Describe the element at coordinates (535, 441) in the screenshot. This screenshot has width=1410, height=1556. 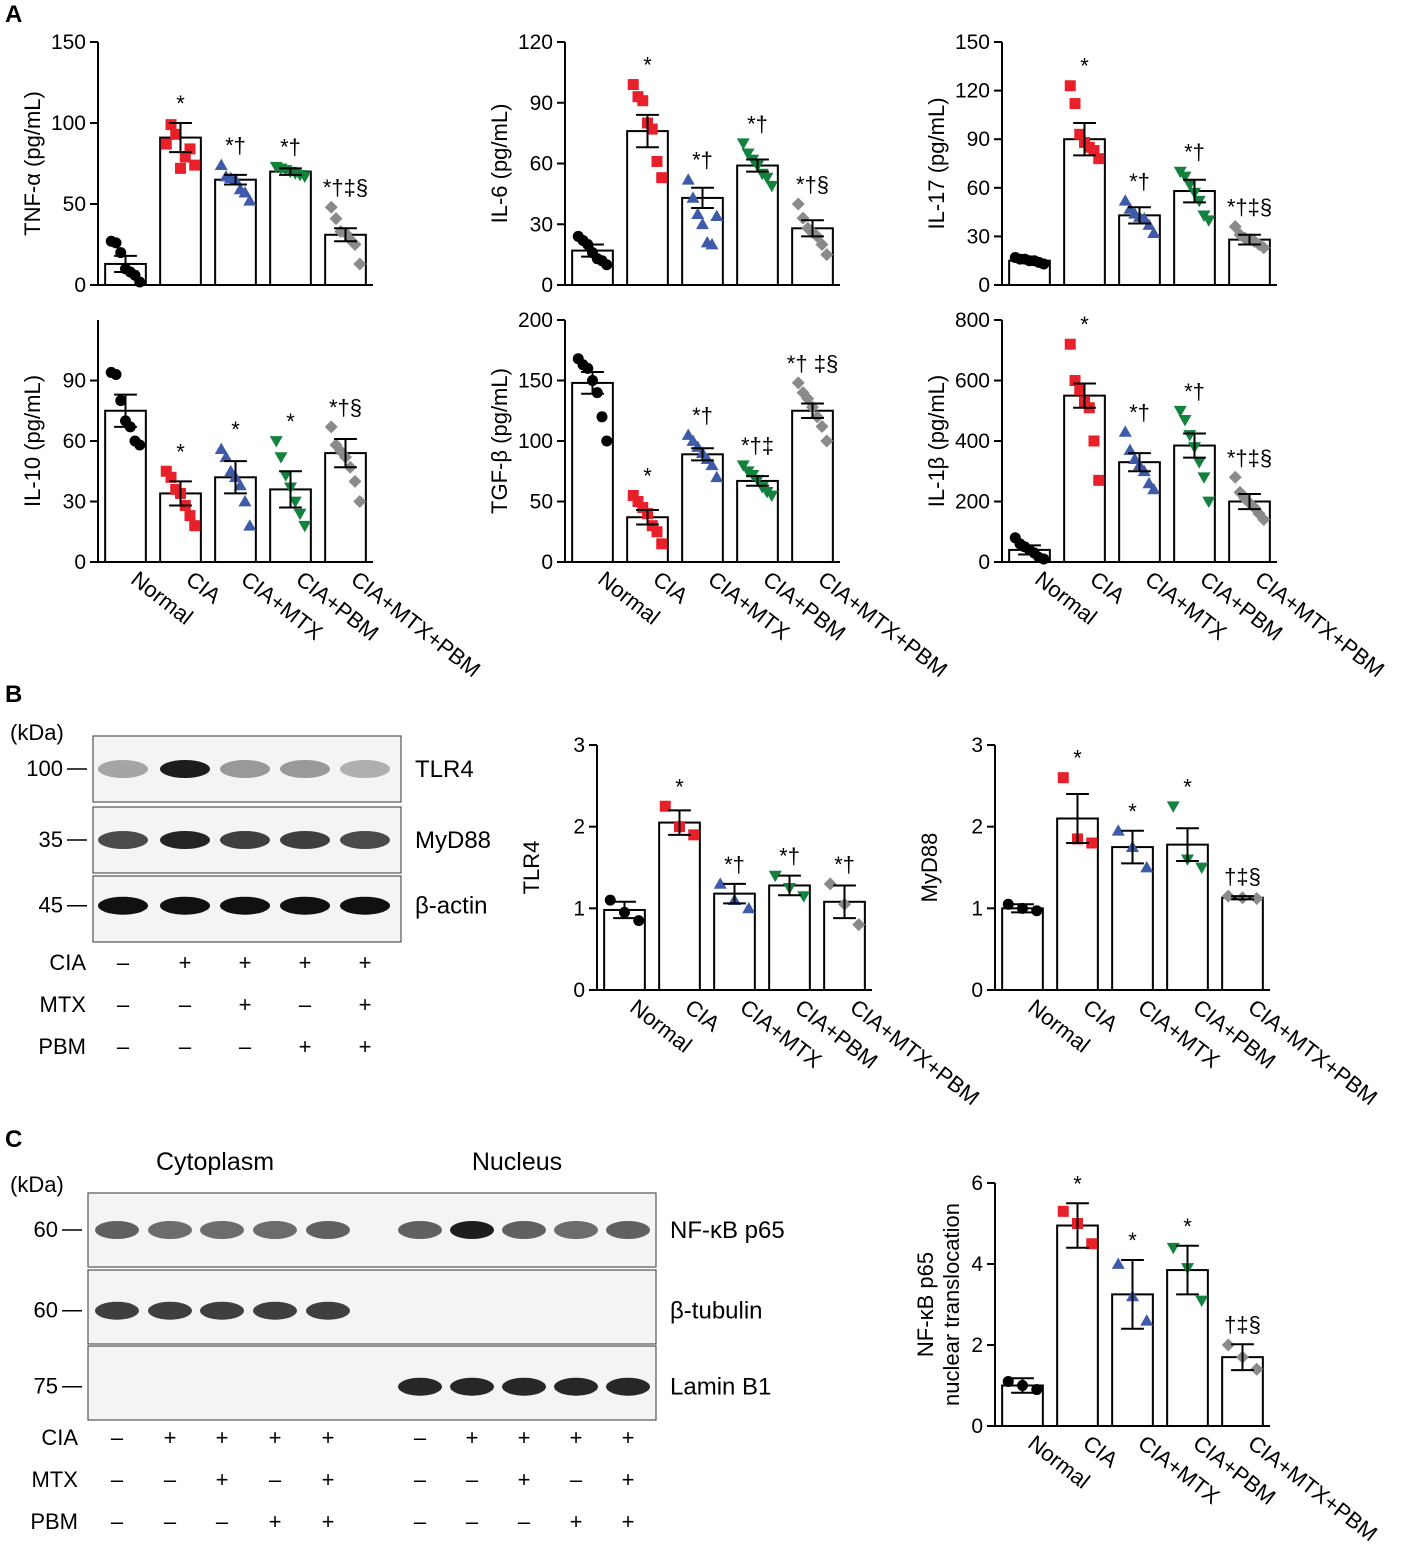
I see `y-tick-label: 100` at that location.